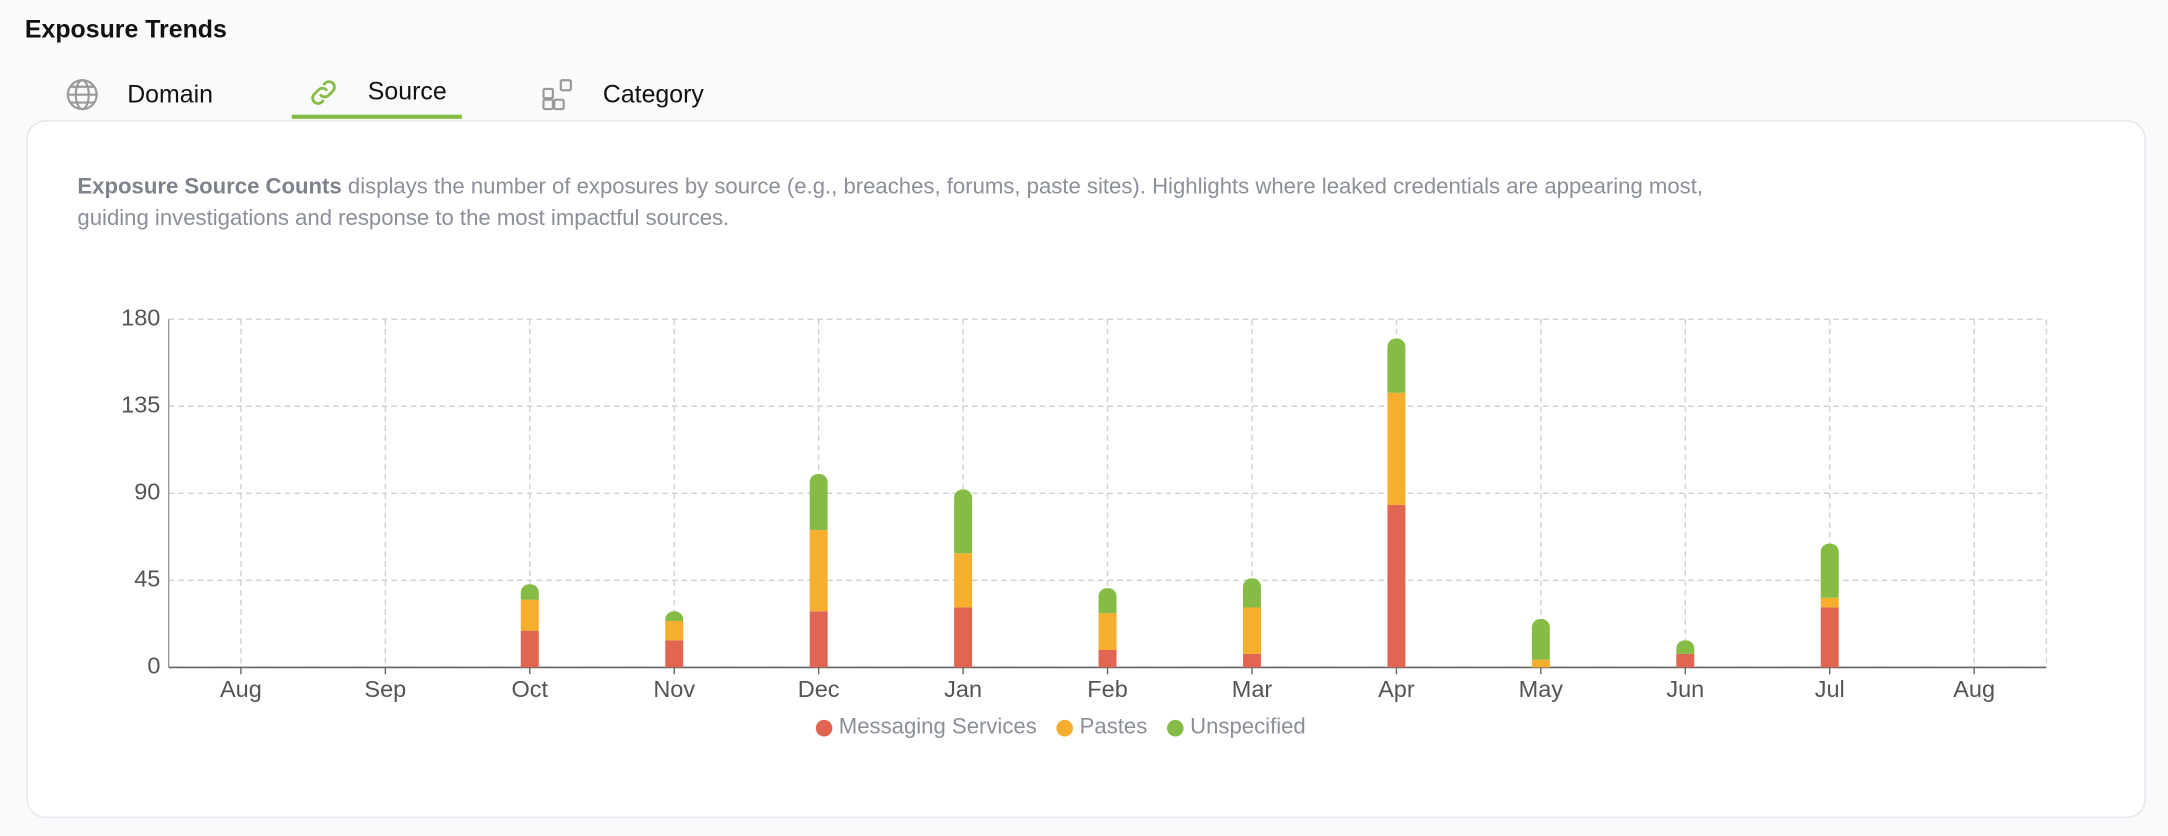  I want to click on y-tick-label: 0, so click(153, 666).